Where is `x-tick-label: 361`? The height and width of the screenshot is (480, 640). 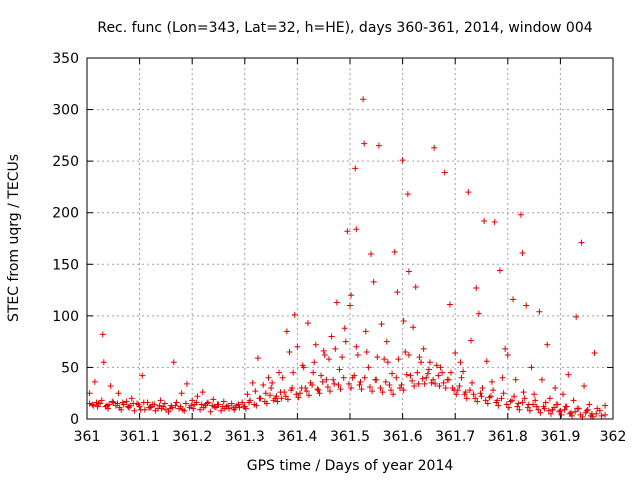
x-tick-label: 361 is located at coordinates (87, 437).